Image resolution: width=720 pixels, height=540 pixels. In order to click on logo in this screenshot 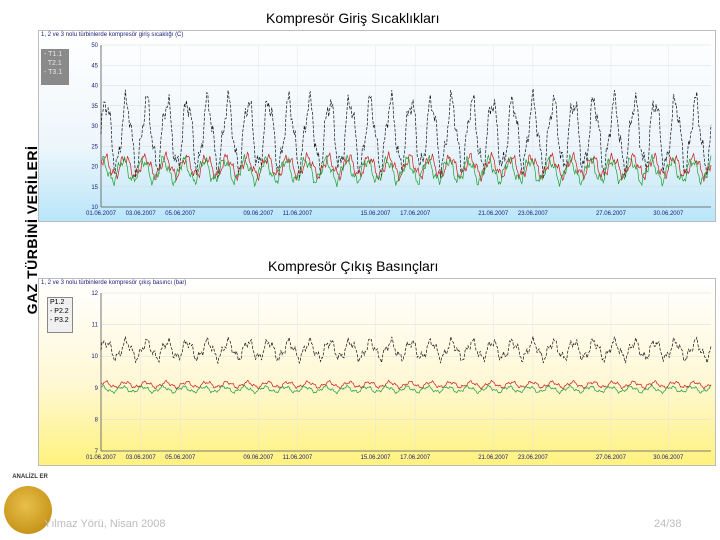, I will do `click(28, 510)`.